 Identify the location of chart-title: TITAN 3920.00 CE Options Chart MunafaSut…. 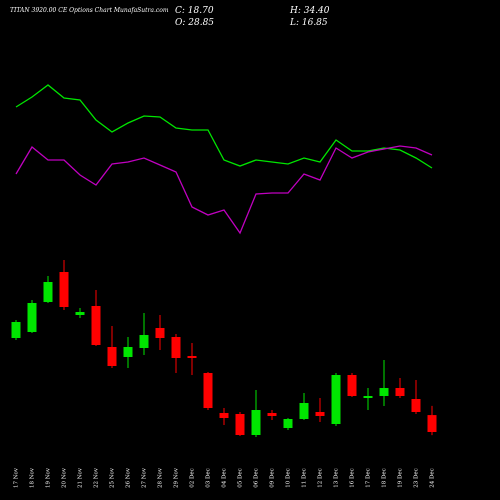
(89, 10).